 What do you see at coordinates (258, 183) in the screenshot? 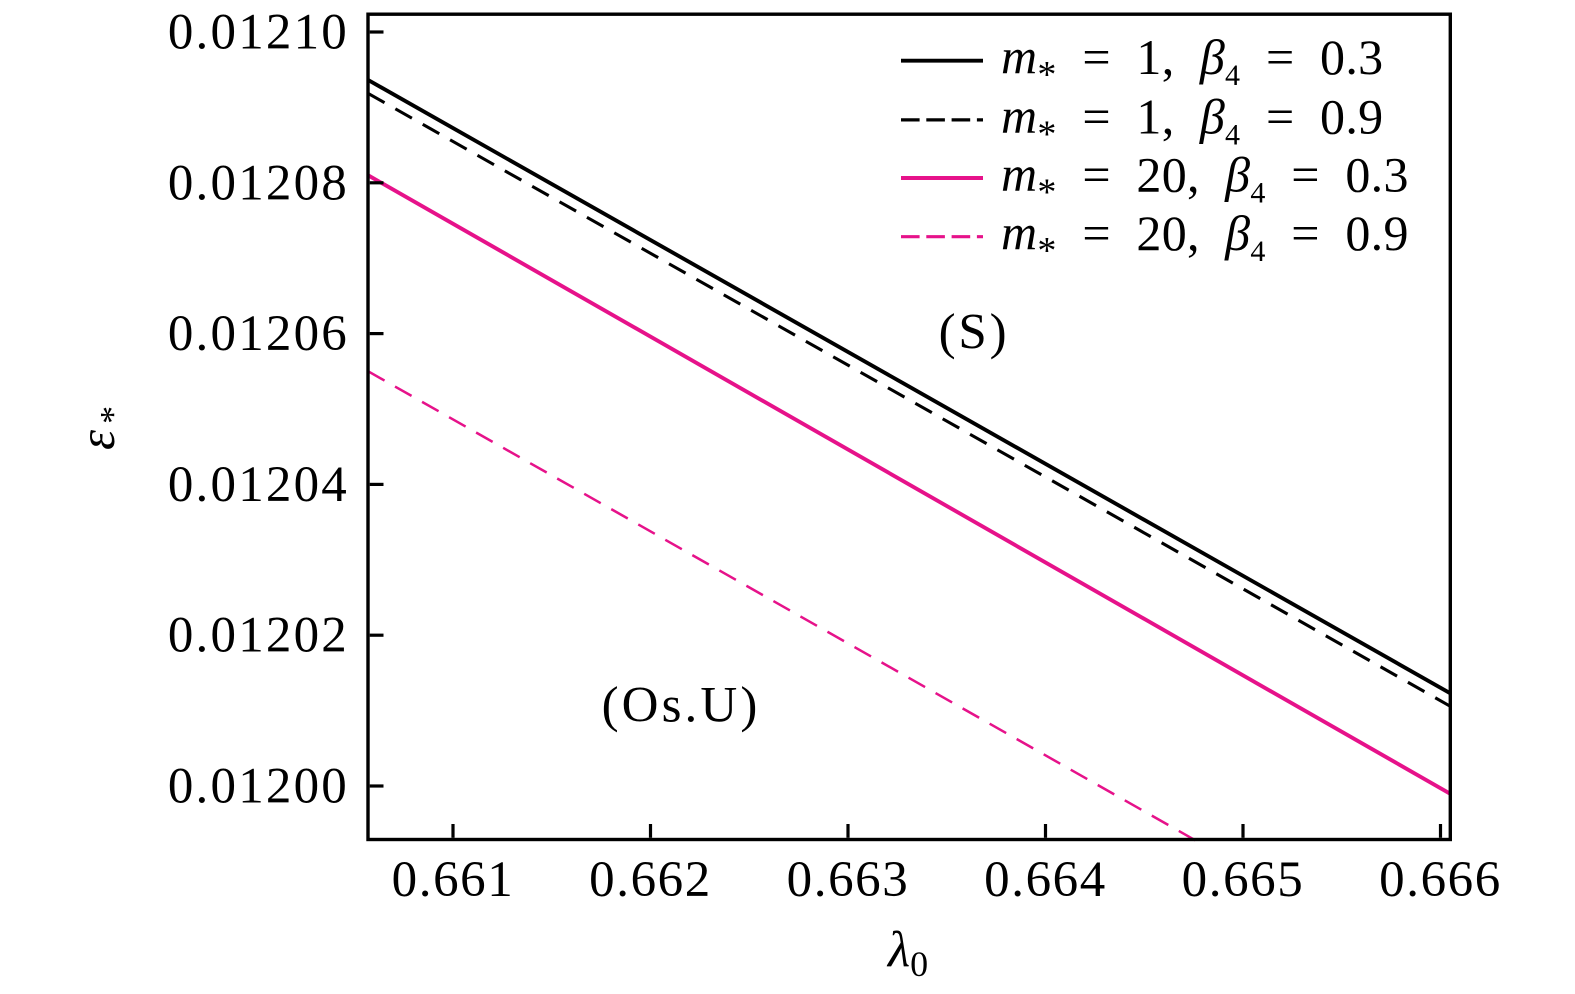
I see `svg-text: 0.01208` at bounding box center [258, 183].